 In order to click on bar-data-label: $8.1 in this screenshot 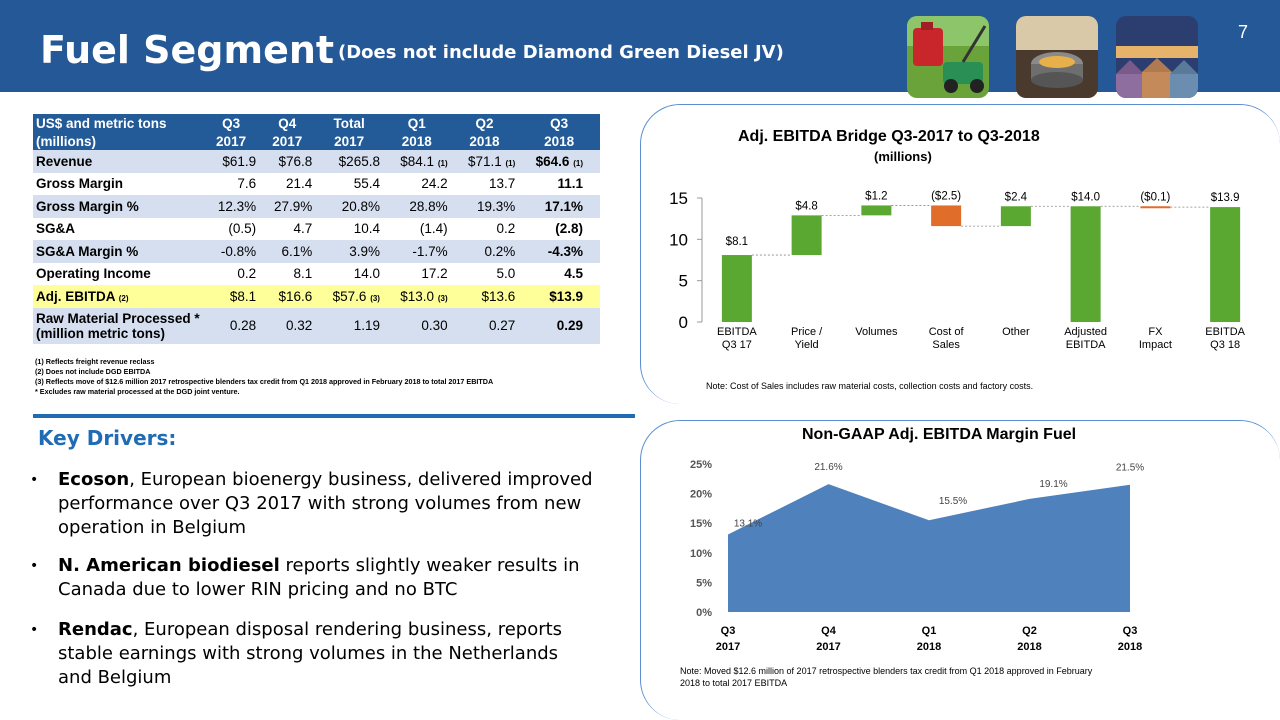, I will do `click(737, 242)`.